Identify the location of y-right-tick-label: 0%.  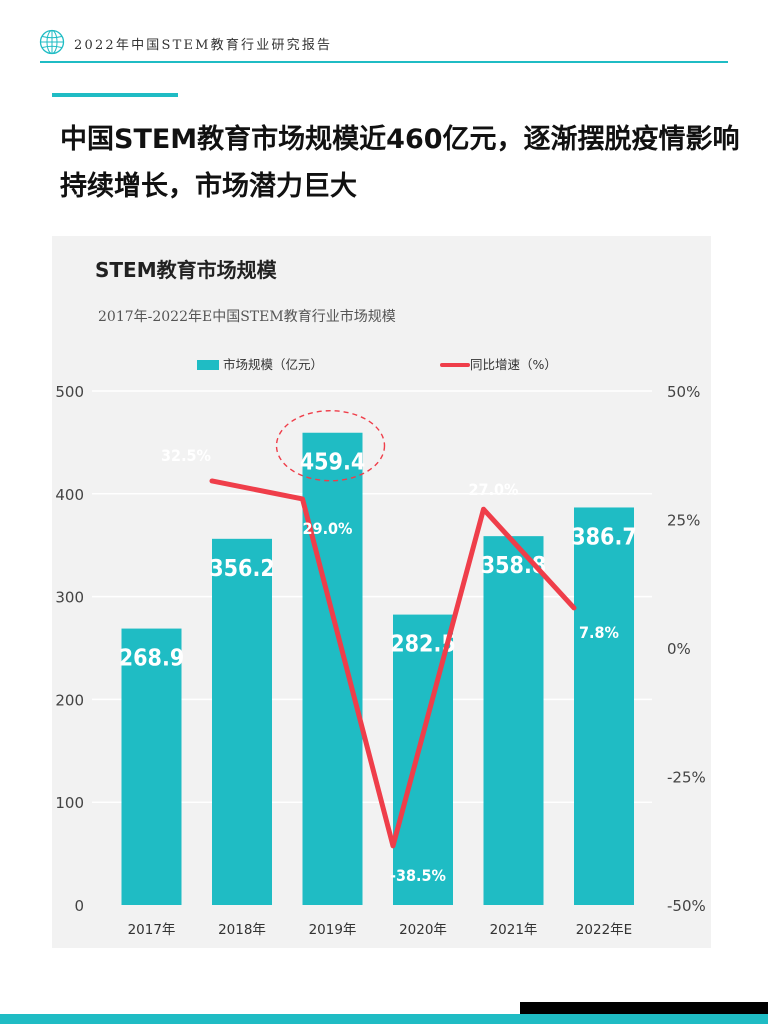
(679, 649).